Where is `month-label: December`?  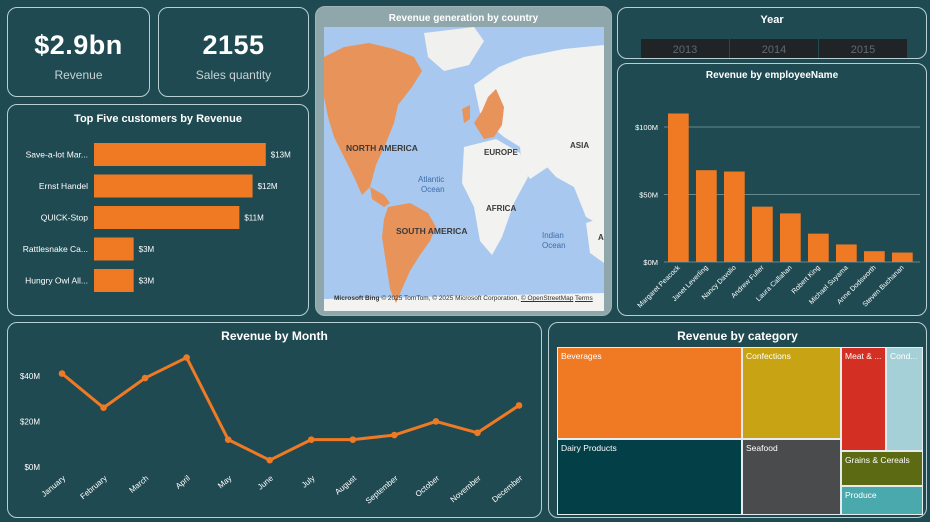 month-label: December is located at coordinates (507, 488).